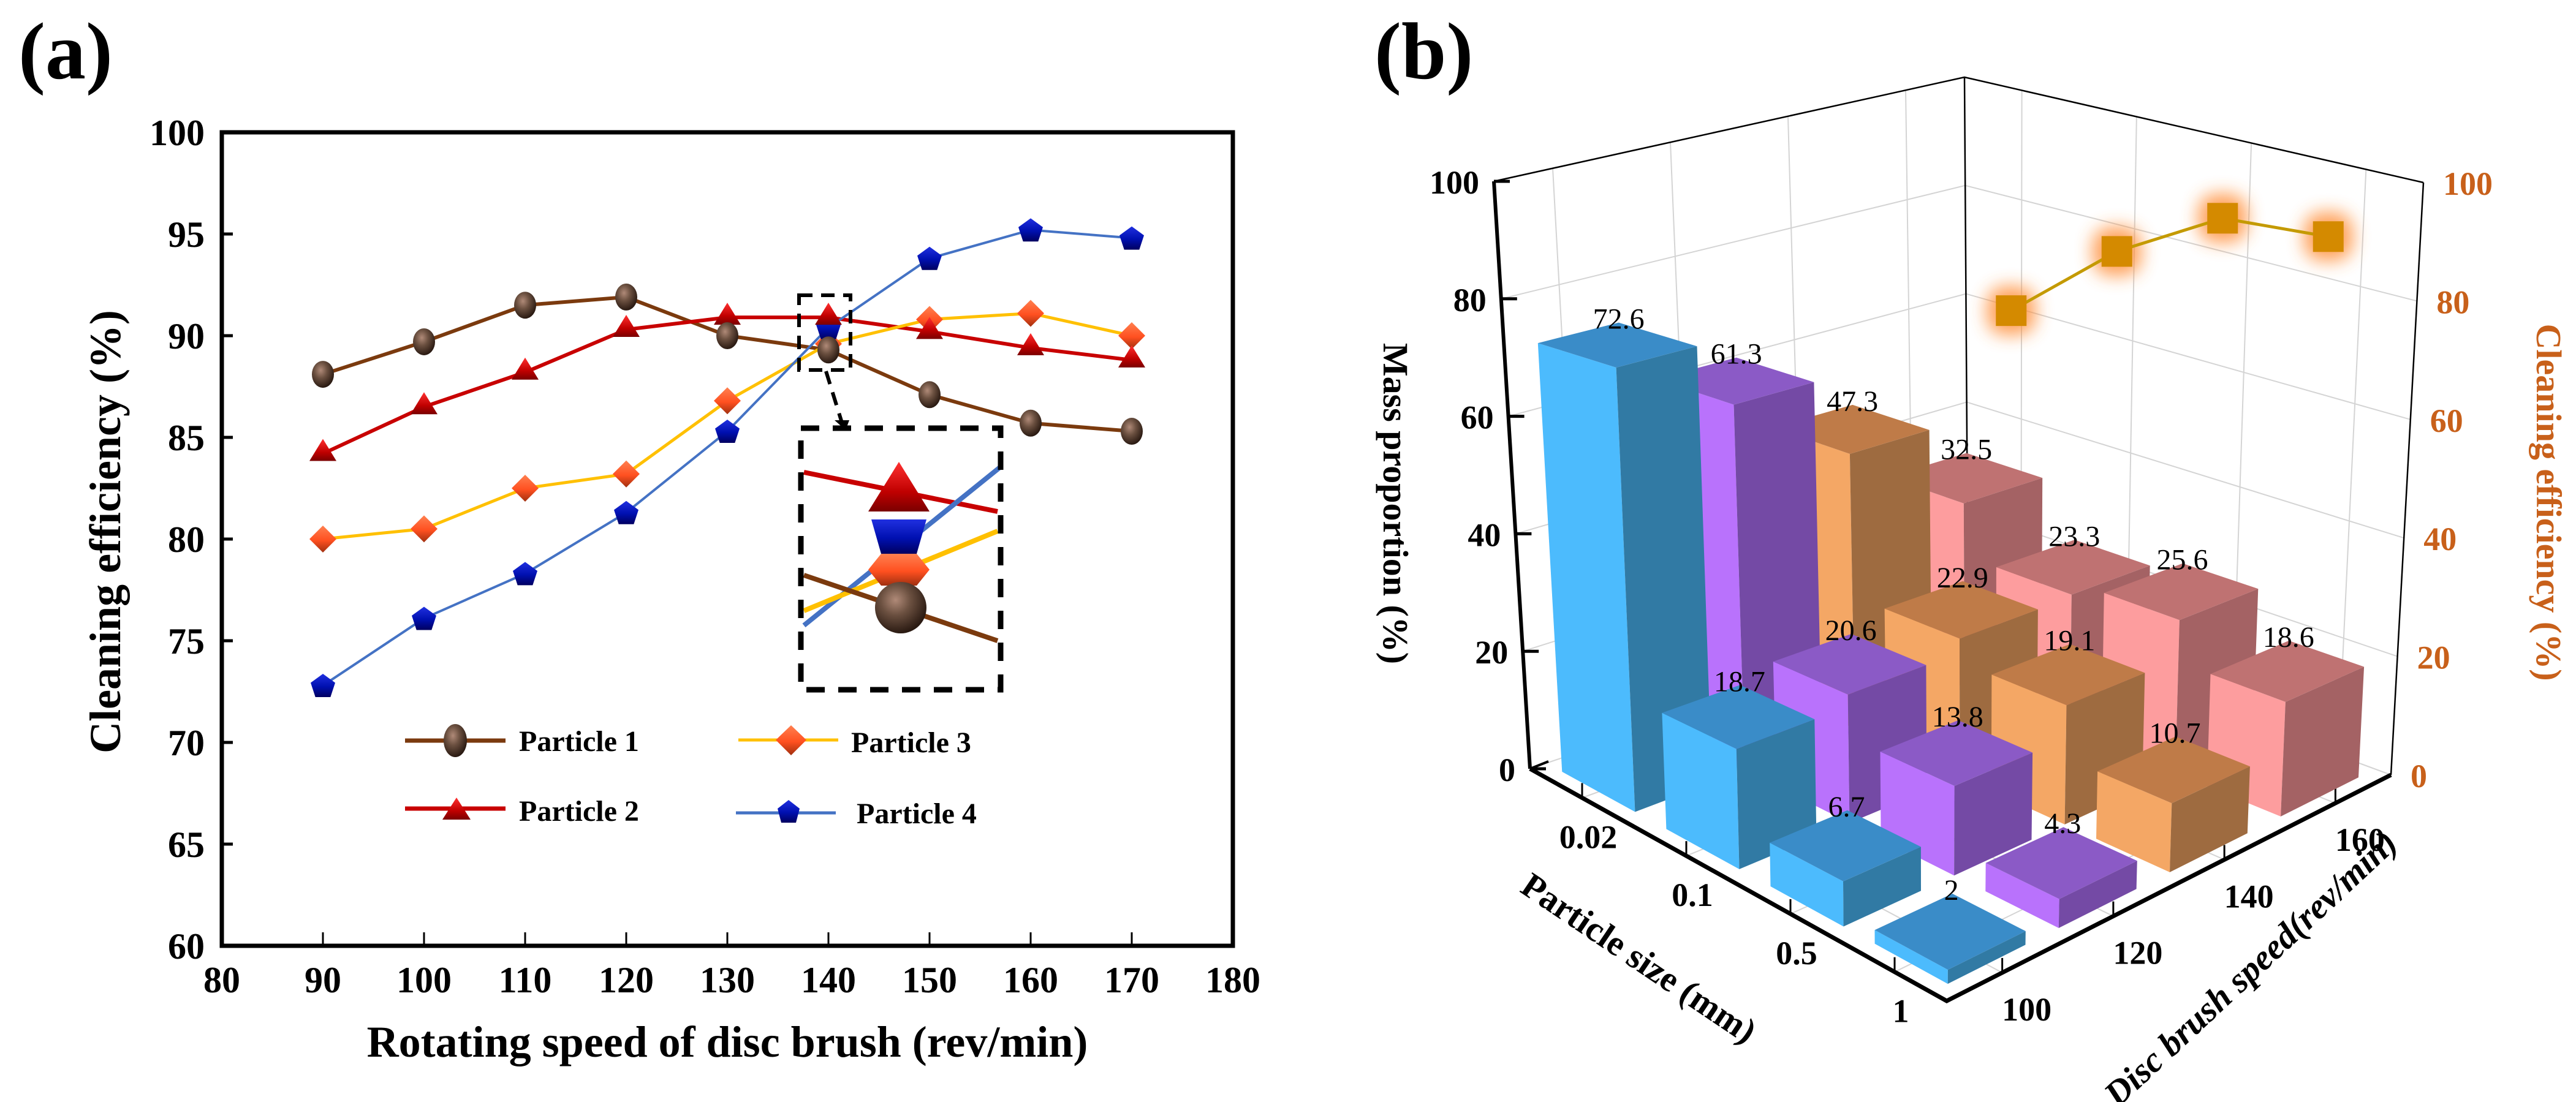 This screenshot has height=1102, width=2576. What do you see at coordinates (1131, 980) in the screenshot?
I see `x-tick-label: 170` at bounding box center [1131, 980].